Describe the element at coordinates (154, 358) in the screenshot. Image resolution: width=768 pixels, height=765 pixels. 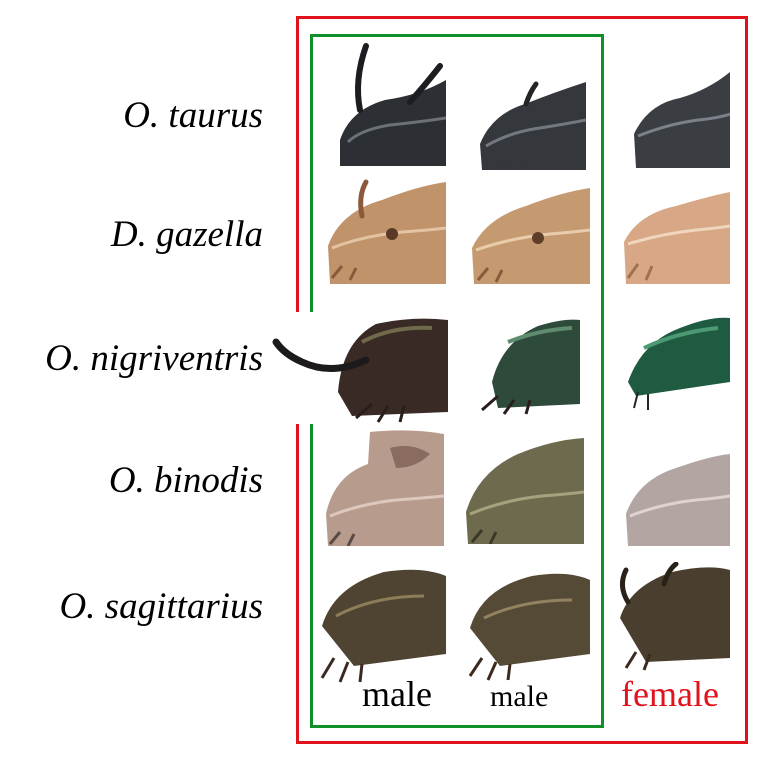
I see `species-label-o-nigriventris: O. nigriventris` at that location.